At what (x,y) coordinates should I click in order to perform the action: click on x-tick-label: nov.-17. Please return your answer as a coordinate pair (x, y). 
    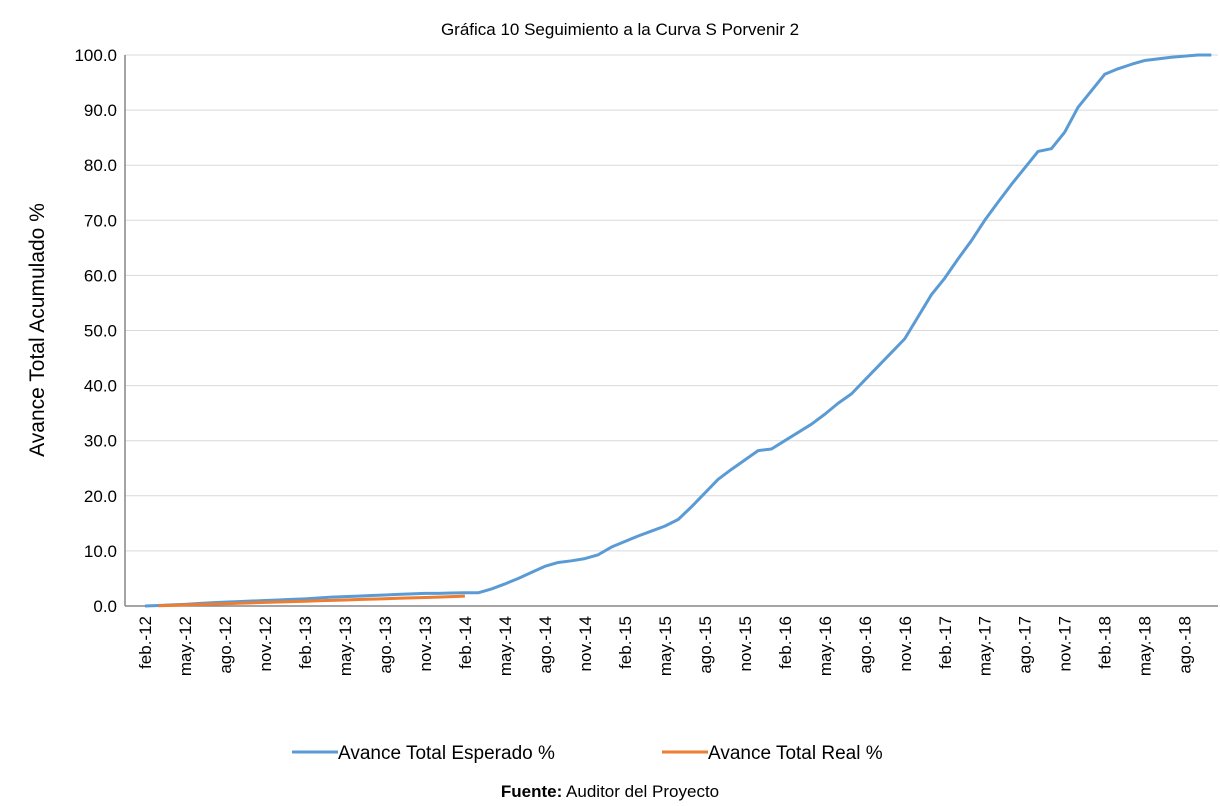
    Looking at the image, I should click on (1065, 643).